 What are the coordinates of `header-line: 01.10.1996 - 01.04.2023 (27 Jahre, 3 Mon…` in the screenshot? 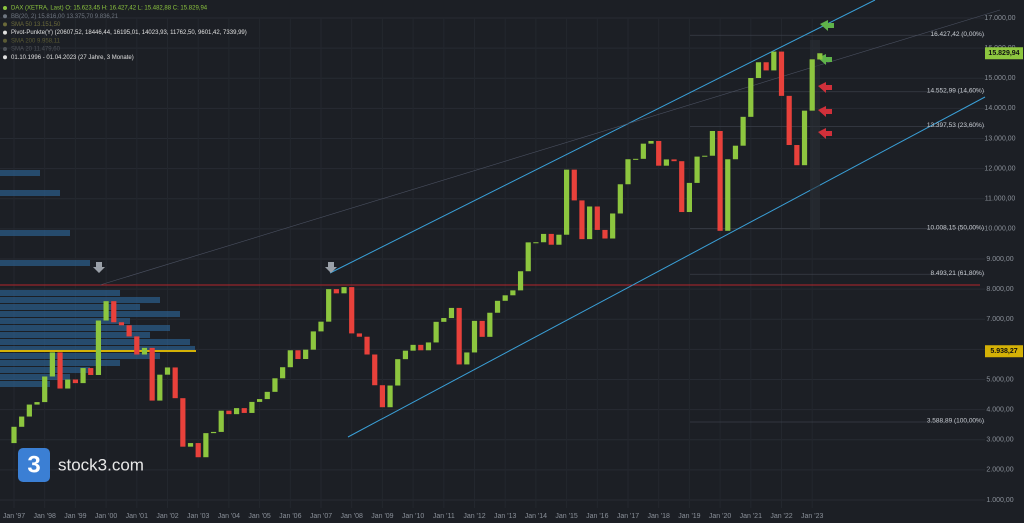 It's located at (72, 58).